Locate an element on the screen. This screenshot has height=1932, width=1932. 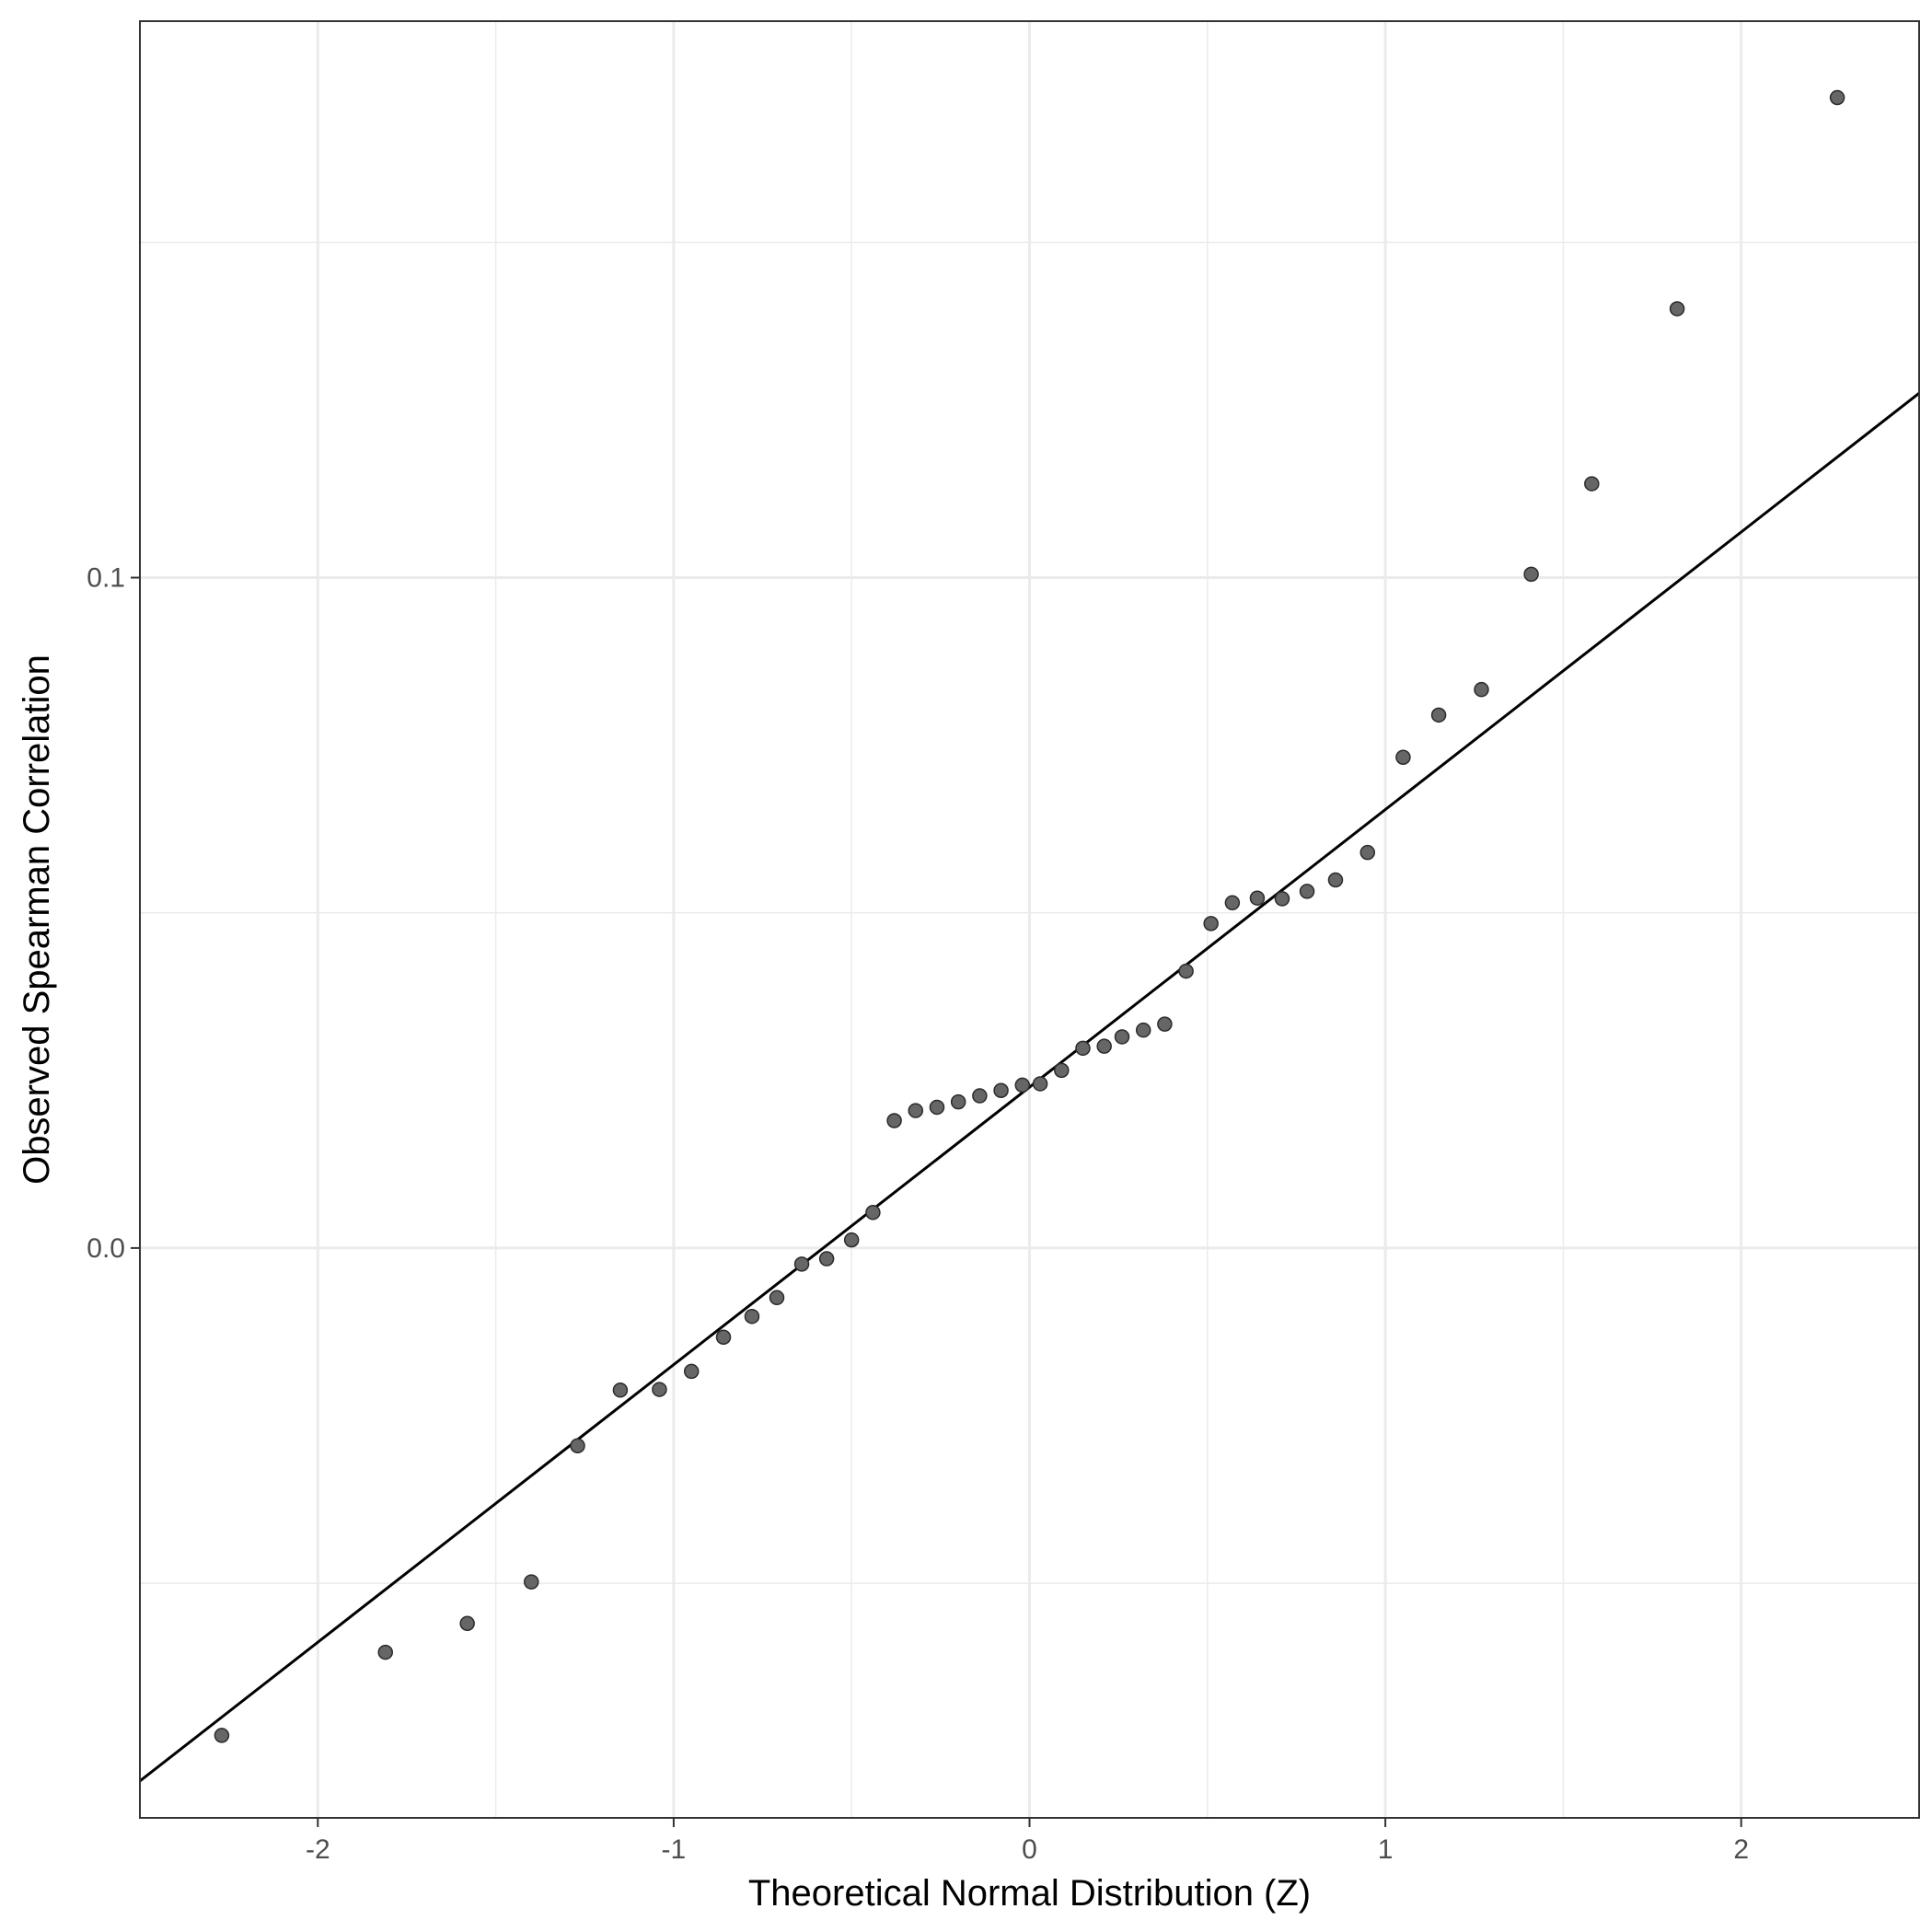
x-axis-title: Theoretical Normal Distribution (Z) is located at coordinates (1029, 1894).